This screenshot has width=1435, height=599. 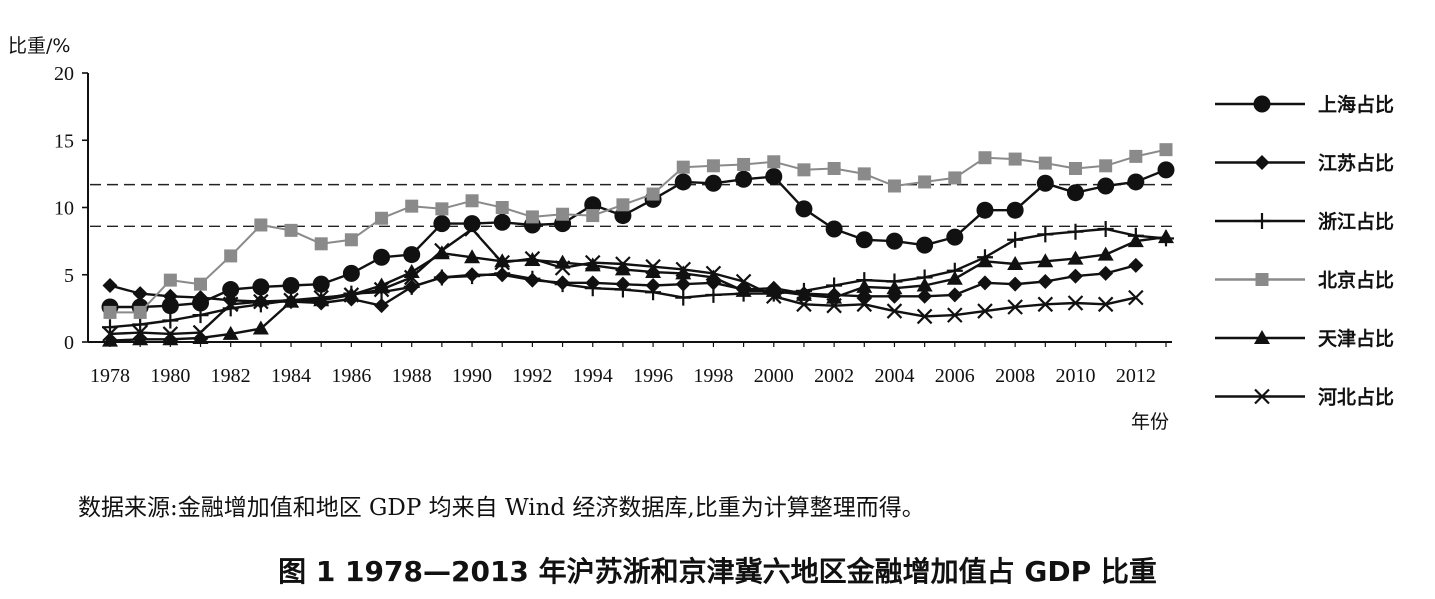 What do you see at coordinates (1150, 422) in the screenshot?
I see `x-axis-title: 年份` at bounding box center [1150, 422].